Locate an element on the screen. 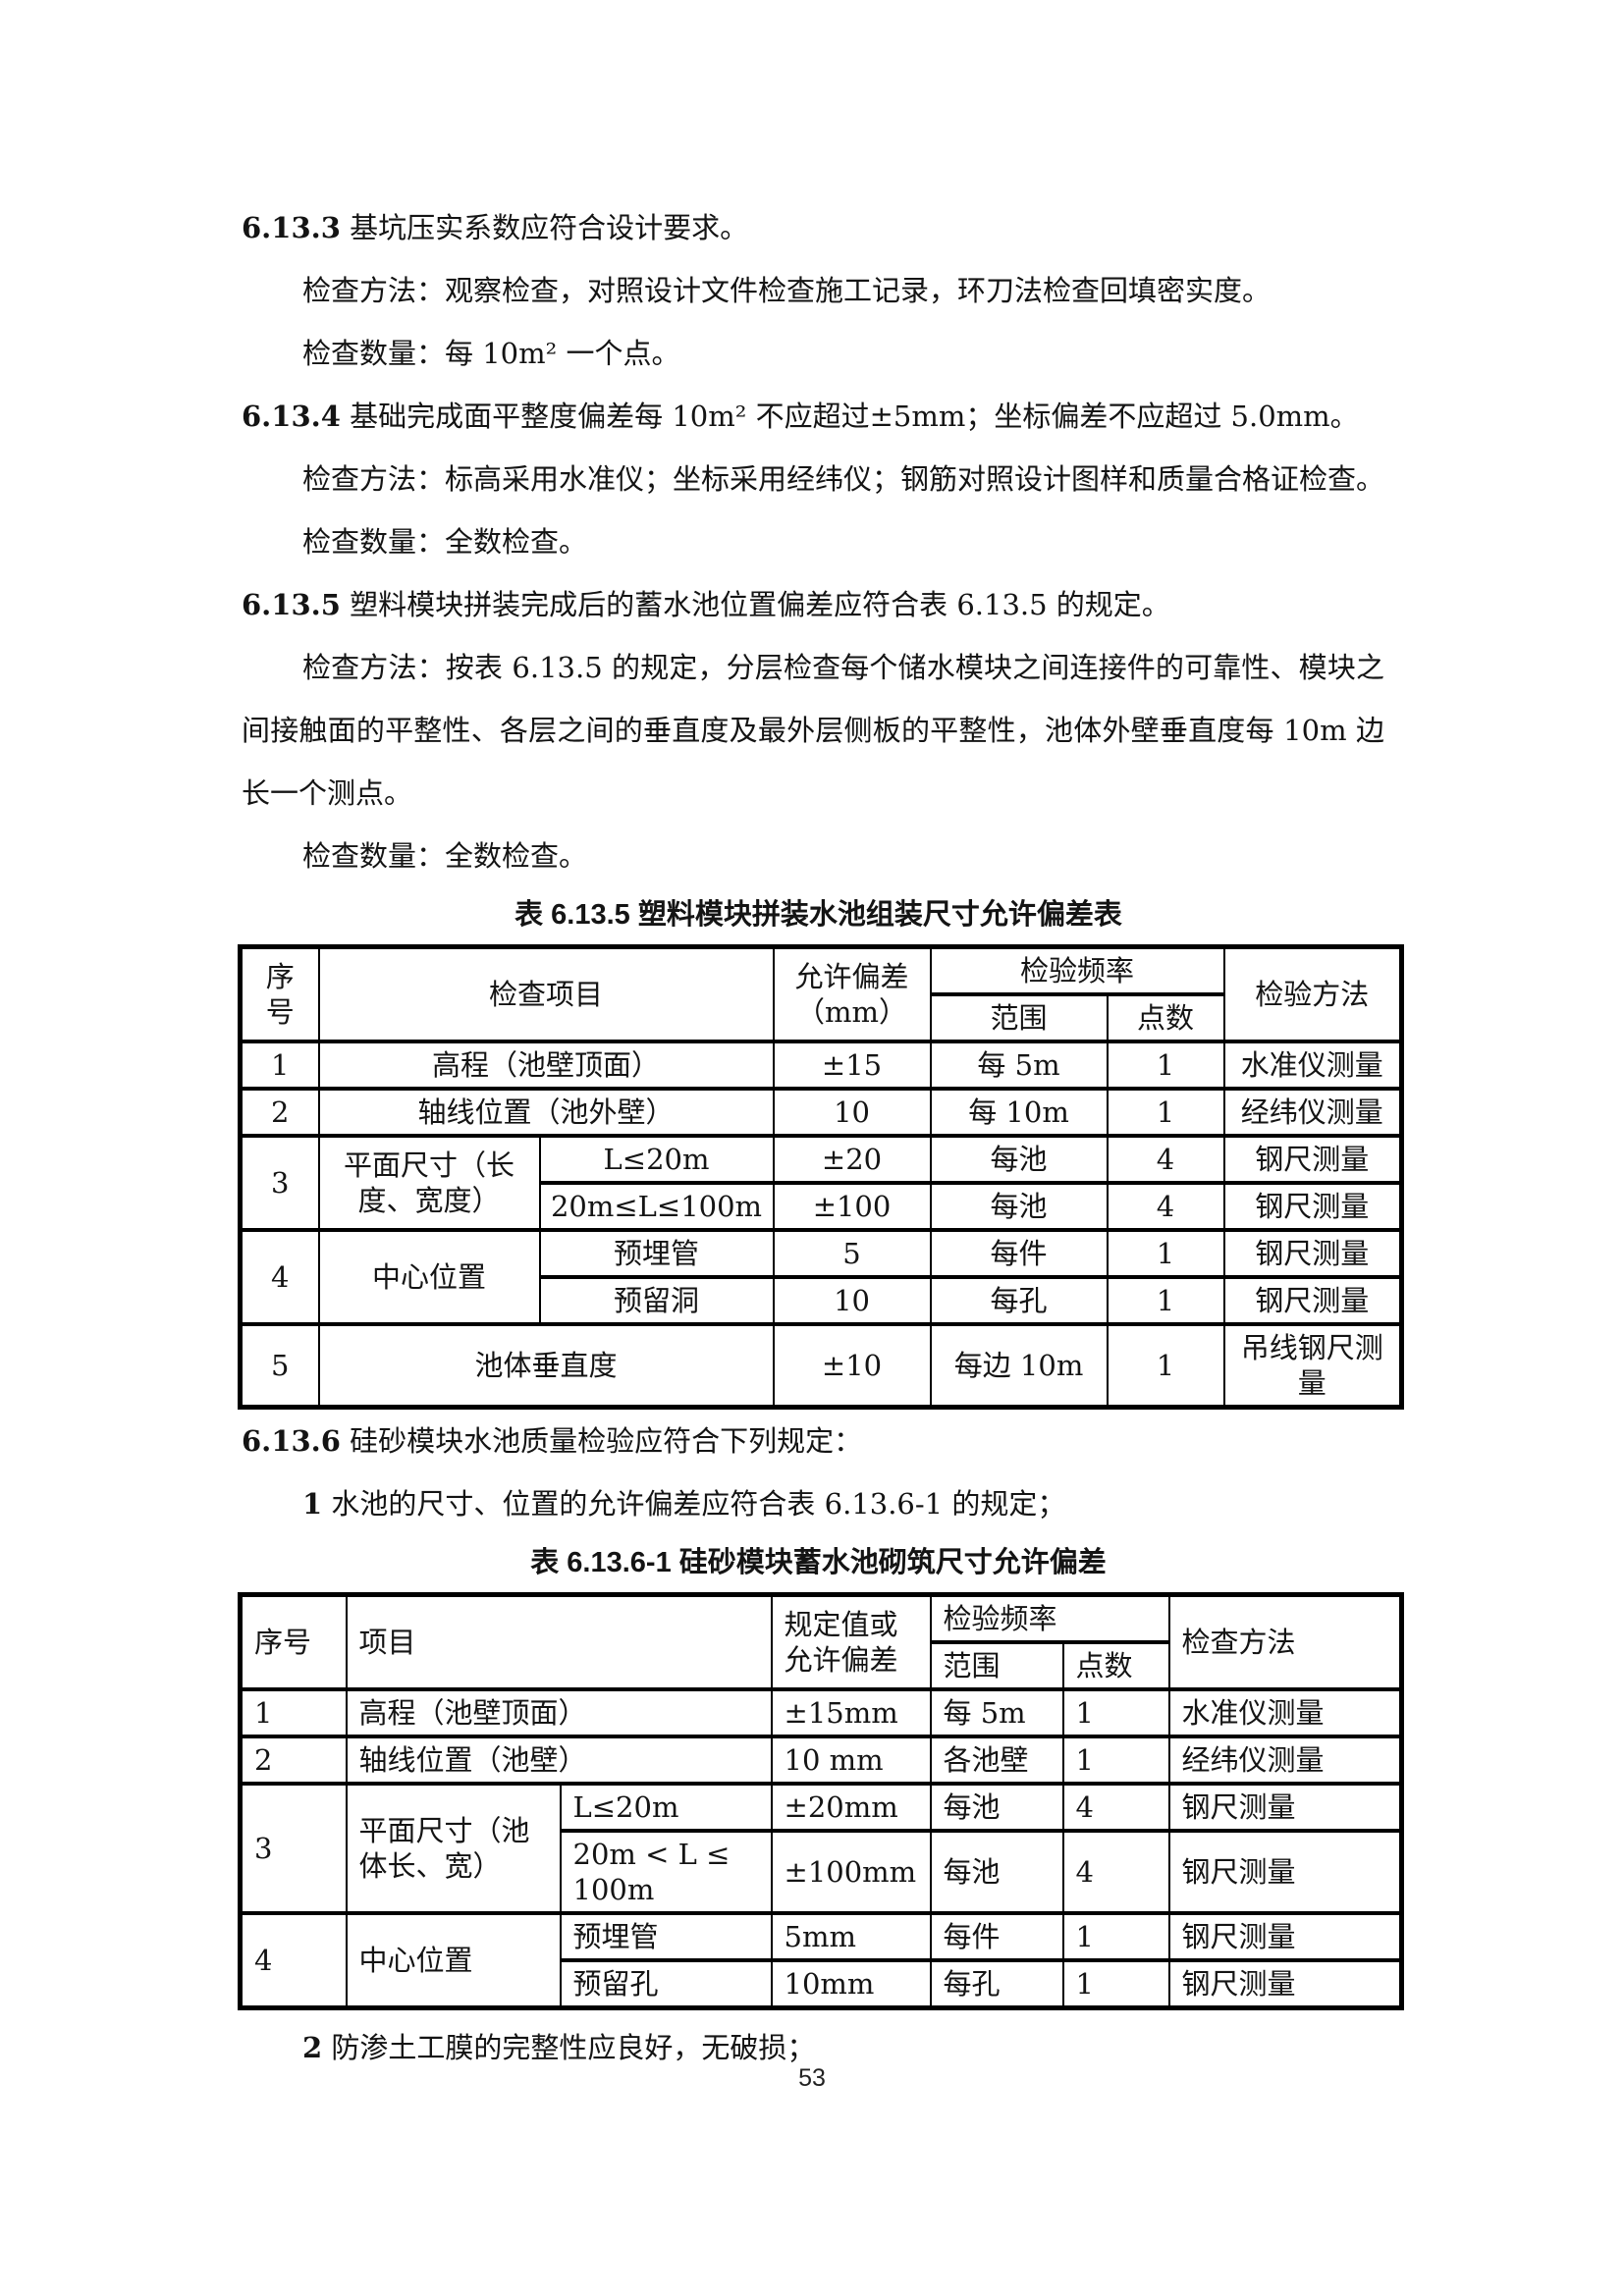 This screenshot has width=1624, height=2296. check-method-paragraph: 检查方法：标高采用水准仪；坐标采用经纬仪；钢筋对照设计图样和质量合格证检查。 is located at coordinates (813, 479).